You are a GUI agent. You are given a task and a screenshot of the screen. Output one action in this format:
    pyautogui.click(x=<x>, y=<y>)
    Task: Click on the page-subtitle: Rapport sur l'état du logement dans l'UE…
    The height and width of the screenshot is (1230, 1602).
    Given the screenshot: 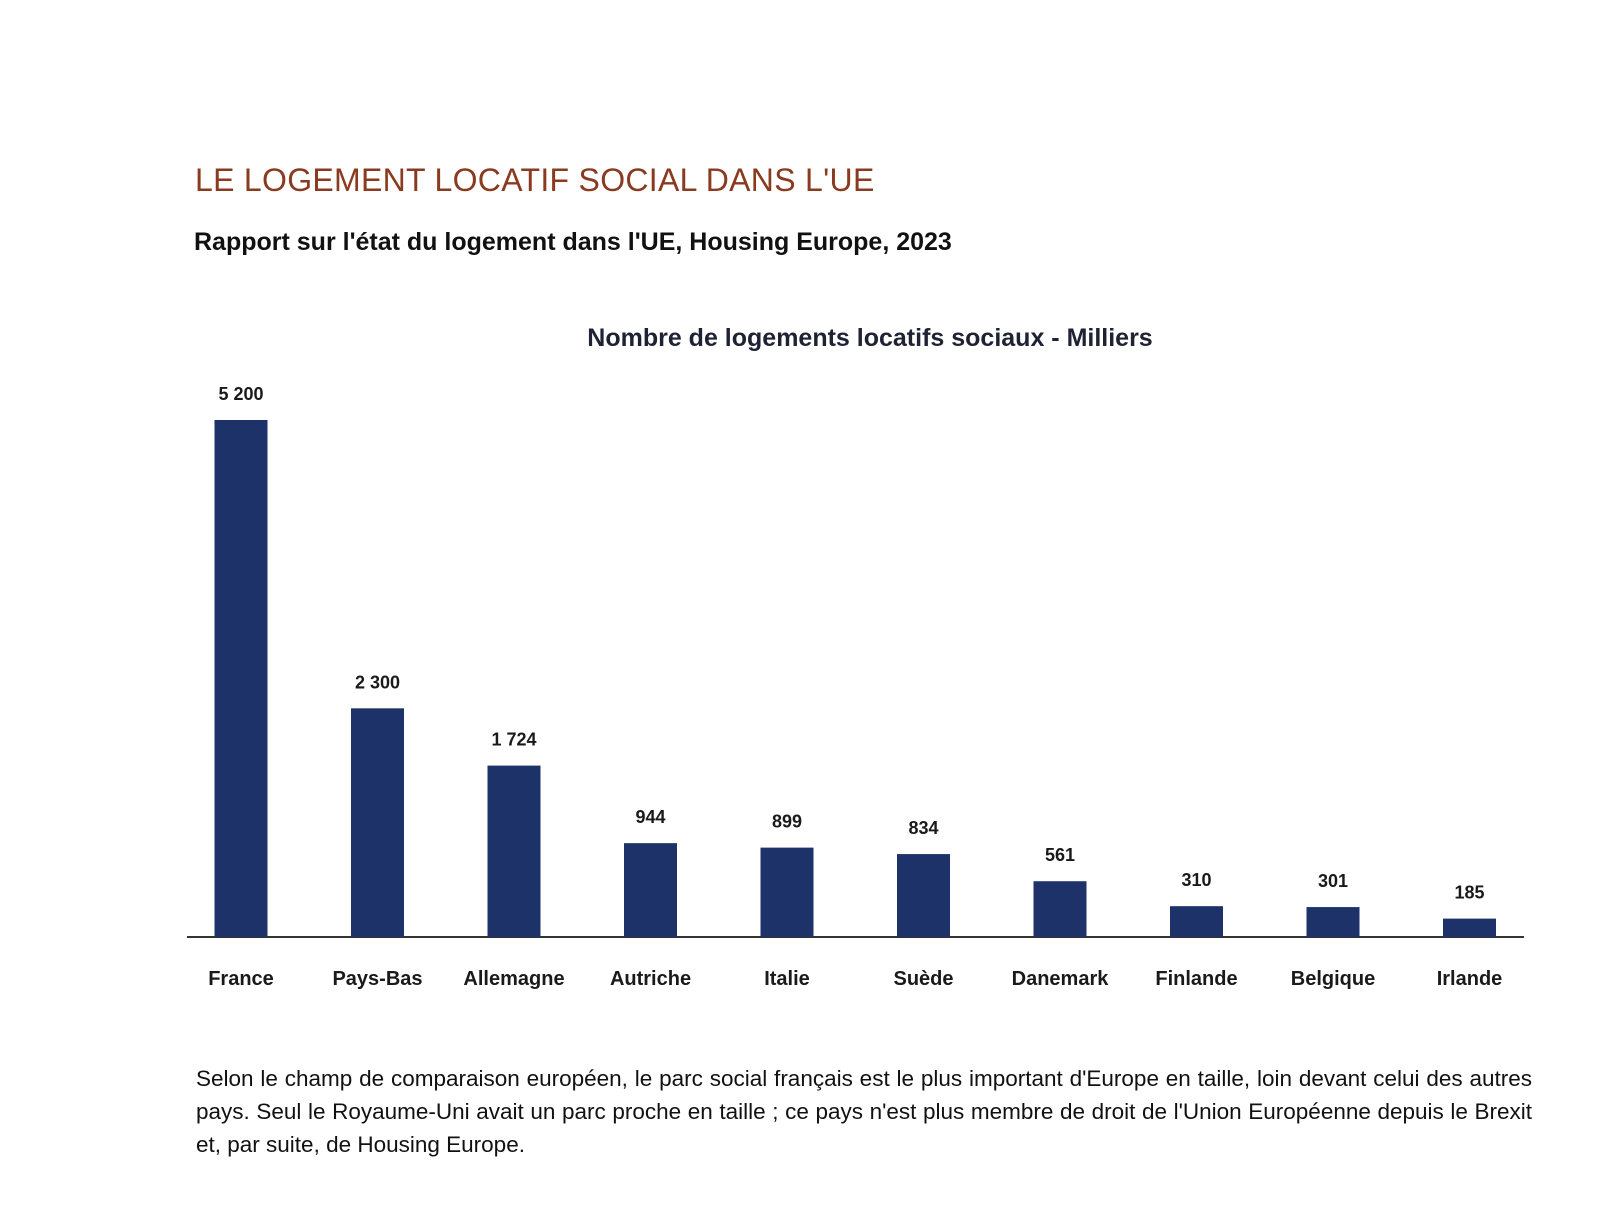 What is the action you would take?
    pyautogui.click(x=573, y=242)
    